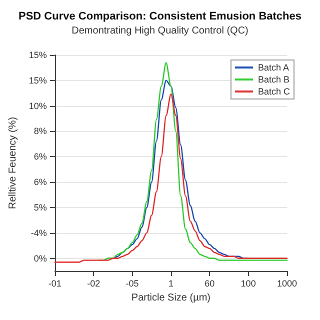 The image size is (320, 320). What do you see at coordinates (40, 131) in the screenshot?
I see `text: 8%` at bounding box center [40, 131].